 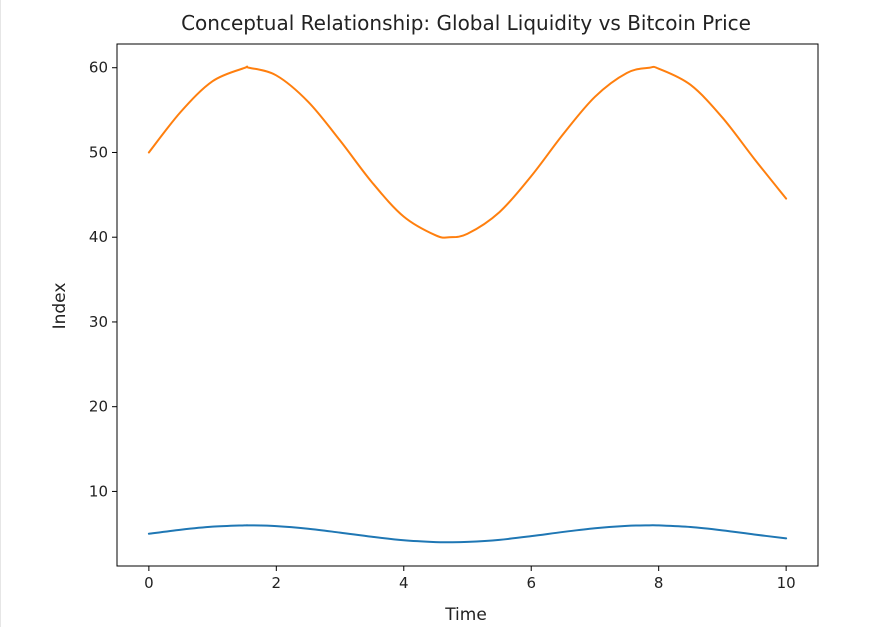 I want to click on x-tick-label: 4, so click(x=404, y=583).